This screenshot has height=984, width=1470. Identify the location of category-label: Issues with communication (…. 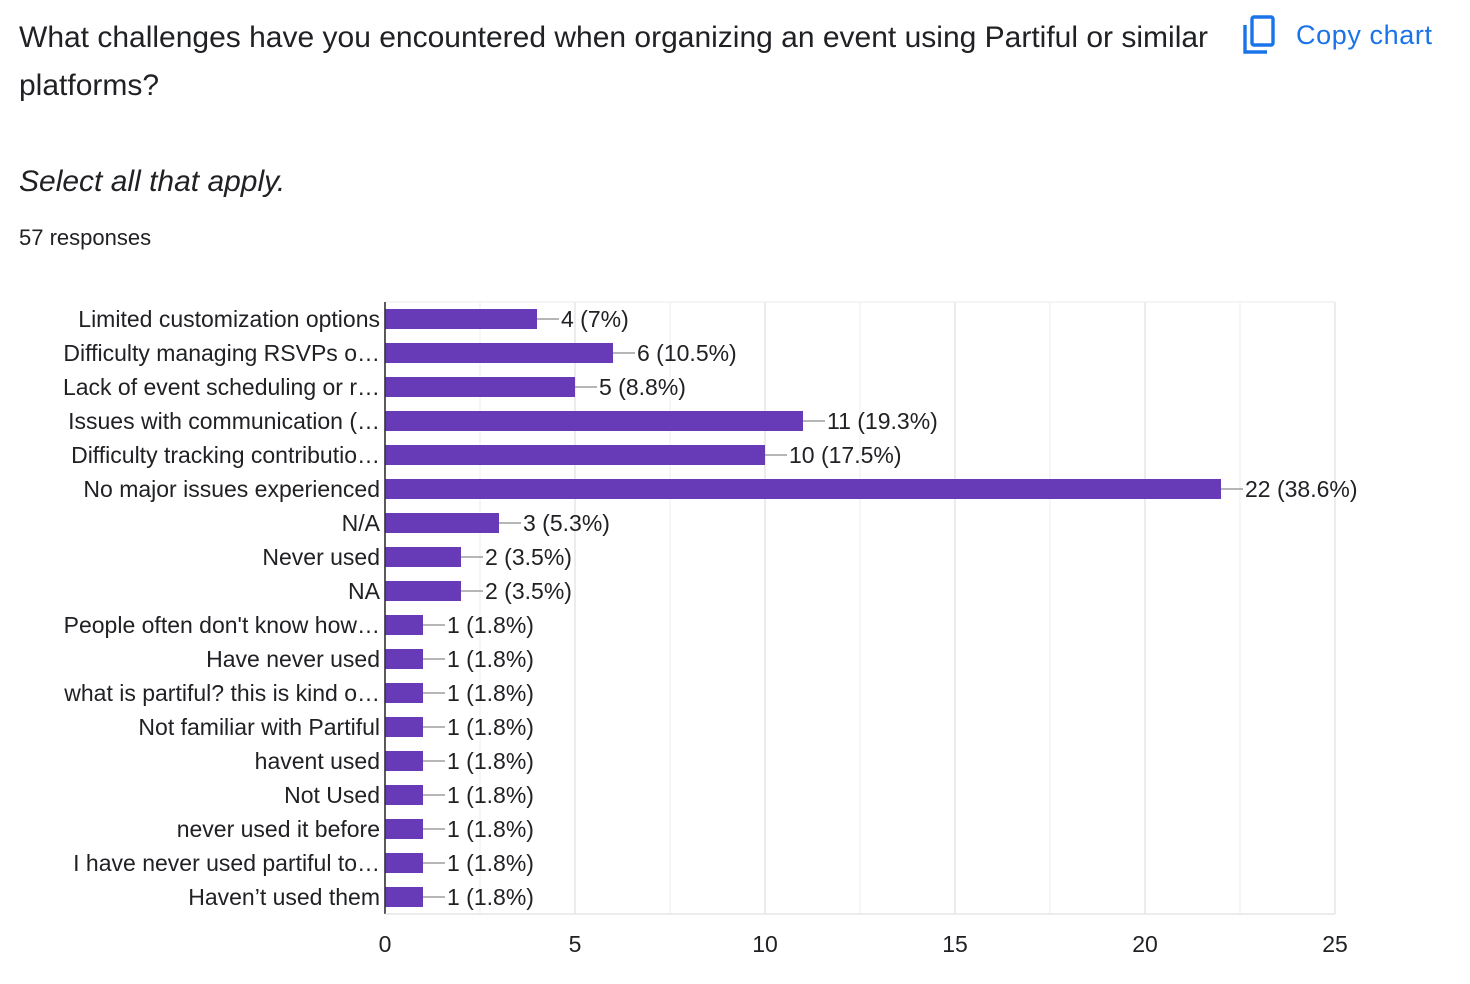
(224, 421).